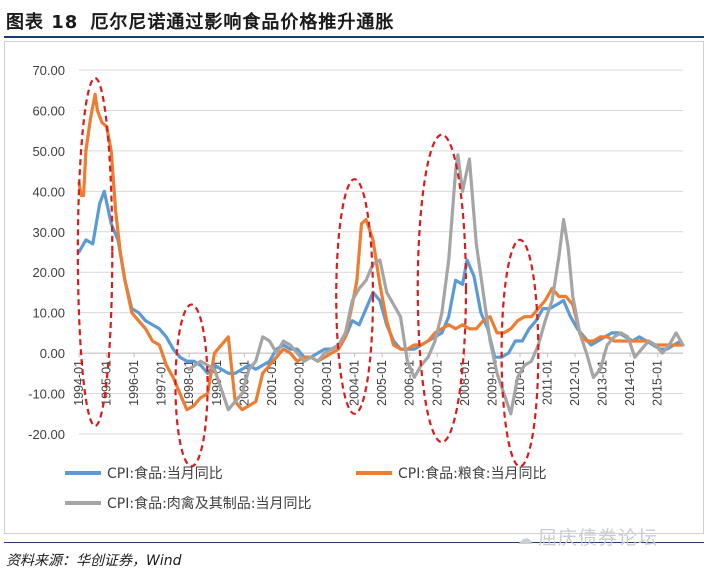 The height and width of the screenshot is (577, 709). I want to click on x-tick-label: 2001-01, so click(272, 383).